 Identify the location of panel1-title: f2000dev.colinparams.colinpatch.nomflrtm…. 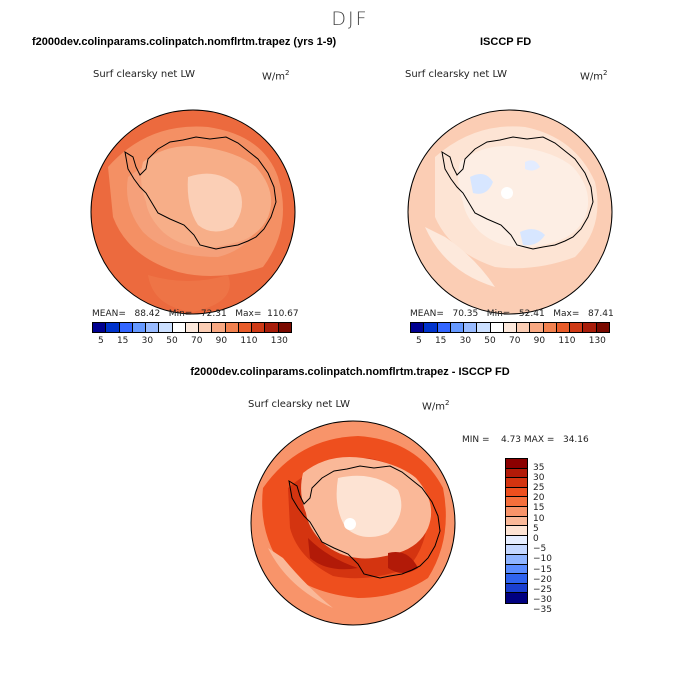
(184, 42).